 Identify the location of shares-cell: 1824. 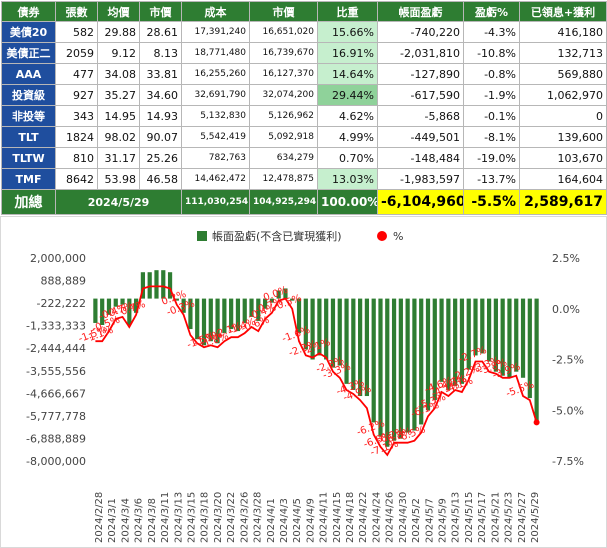
(76, 137).